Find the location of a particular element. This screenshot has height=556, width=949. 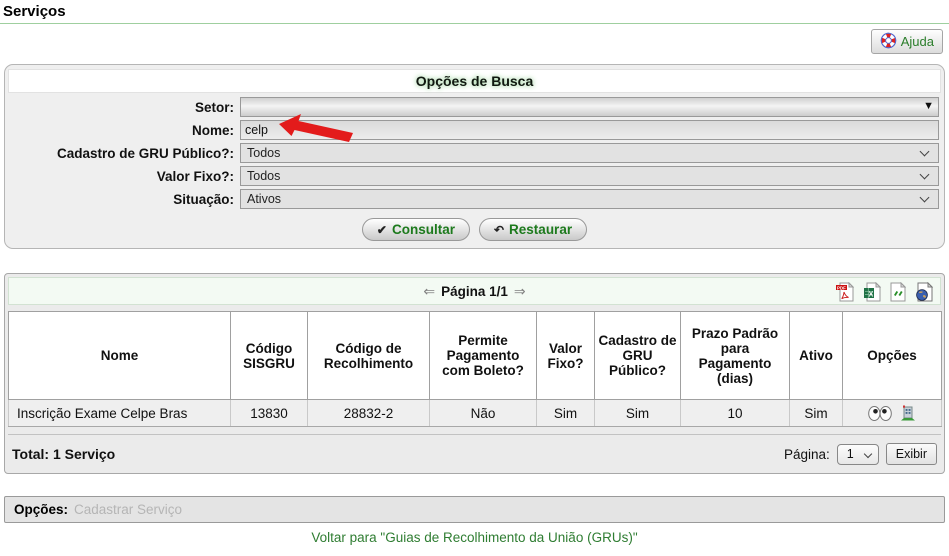

search-buttons: ✔ Consultar ↶ Restaurar is located at coordinates (474, 229).